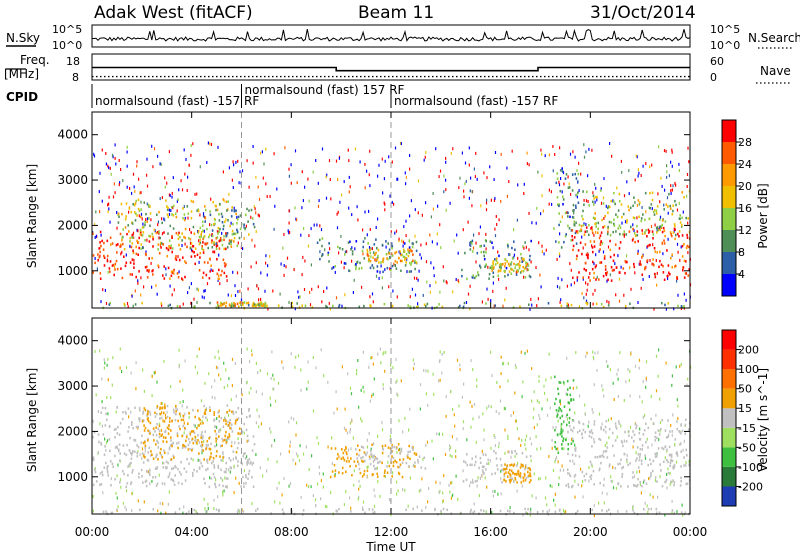  Describe the element at coordinates (745, 164) in the screenshot. I see `power-colorbar-tick-label: 24` at that location.